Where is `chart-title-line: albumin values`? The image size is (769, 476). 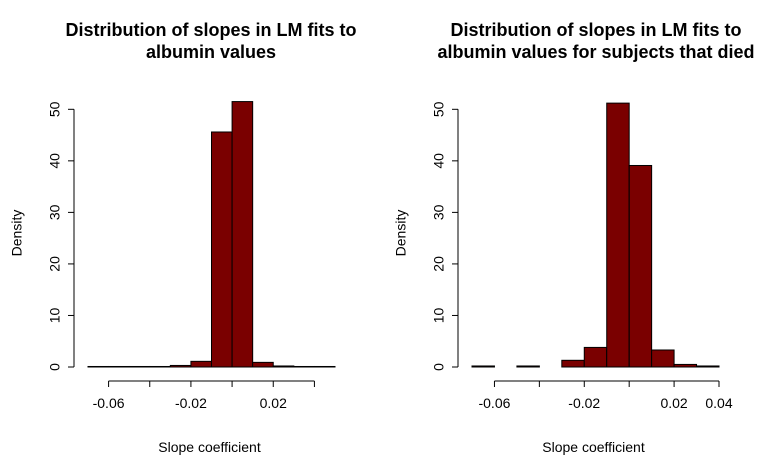
chart-title-line: albumin values is located at coordinates (211, 52).